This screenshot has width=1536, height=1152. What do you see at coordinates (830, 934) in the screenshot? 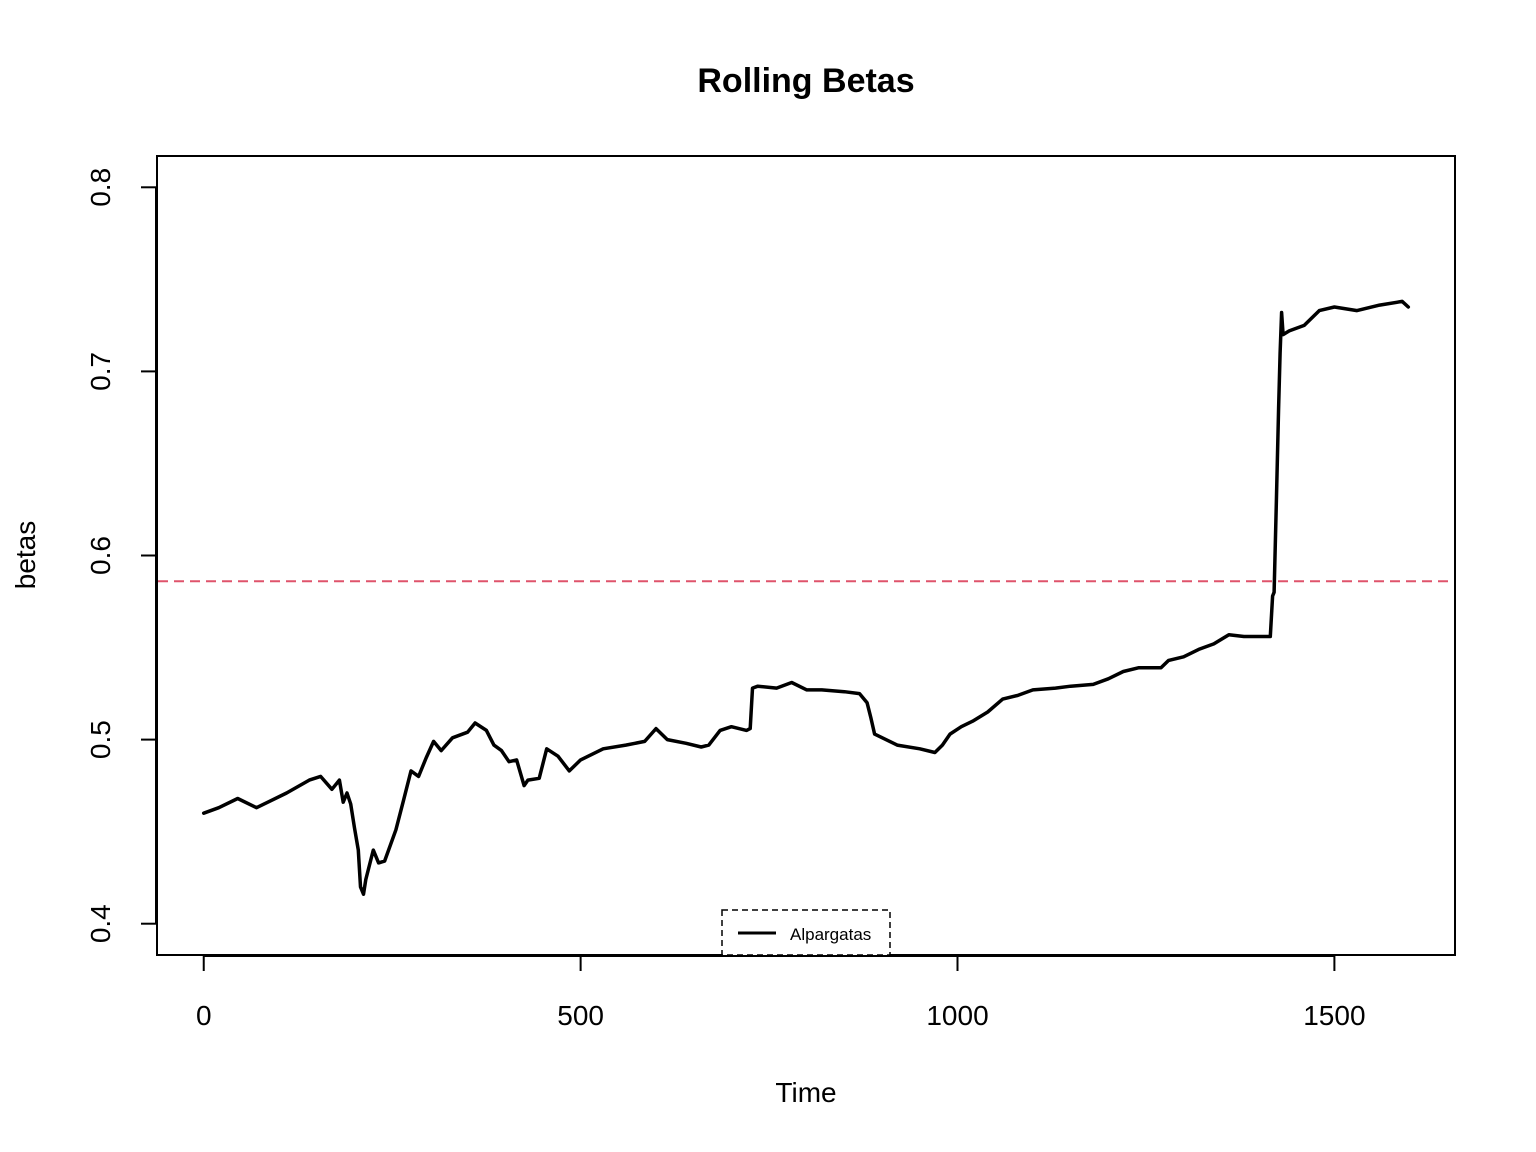
I see `legend-entry-label: Alpargatas` at bounding box center [830, 934].